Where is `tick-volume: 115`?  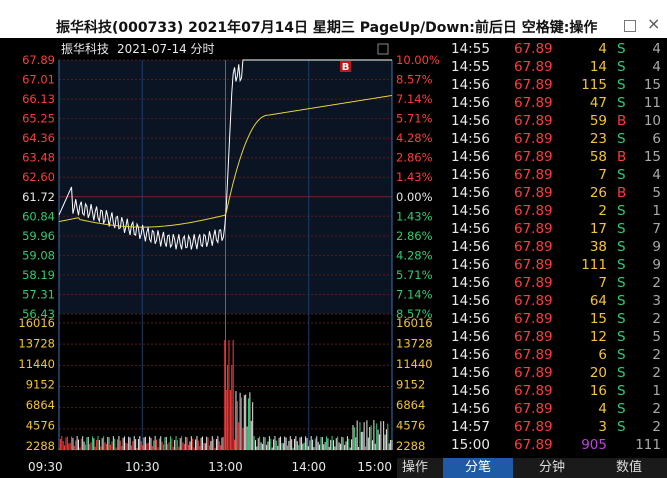
tick-volume: 115 is located at coordinates (594, 85).